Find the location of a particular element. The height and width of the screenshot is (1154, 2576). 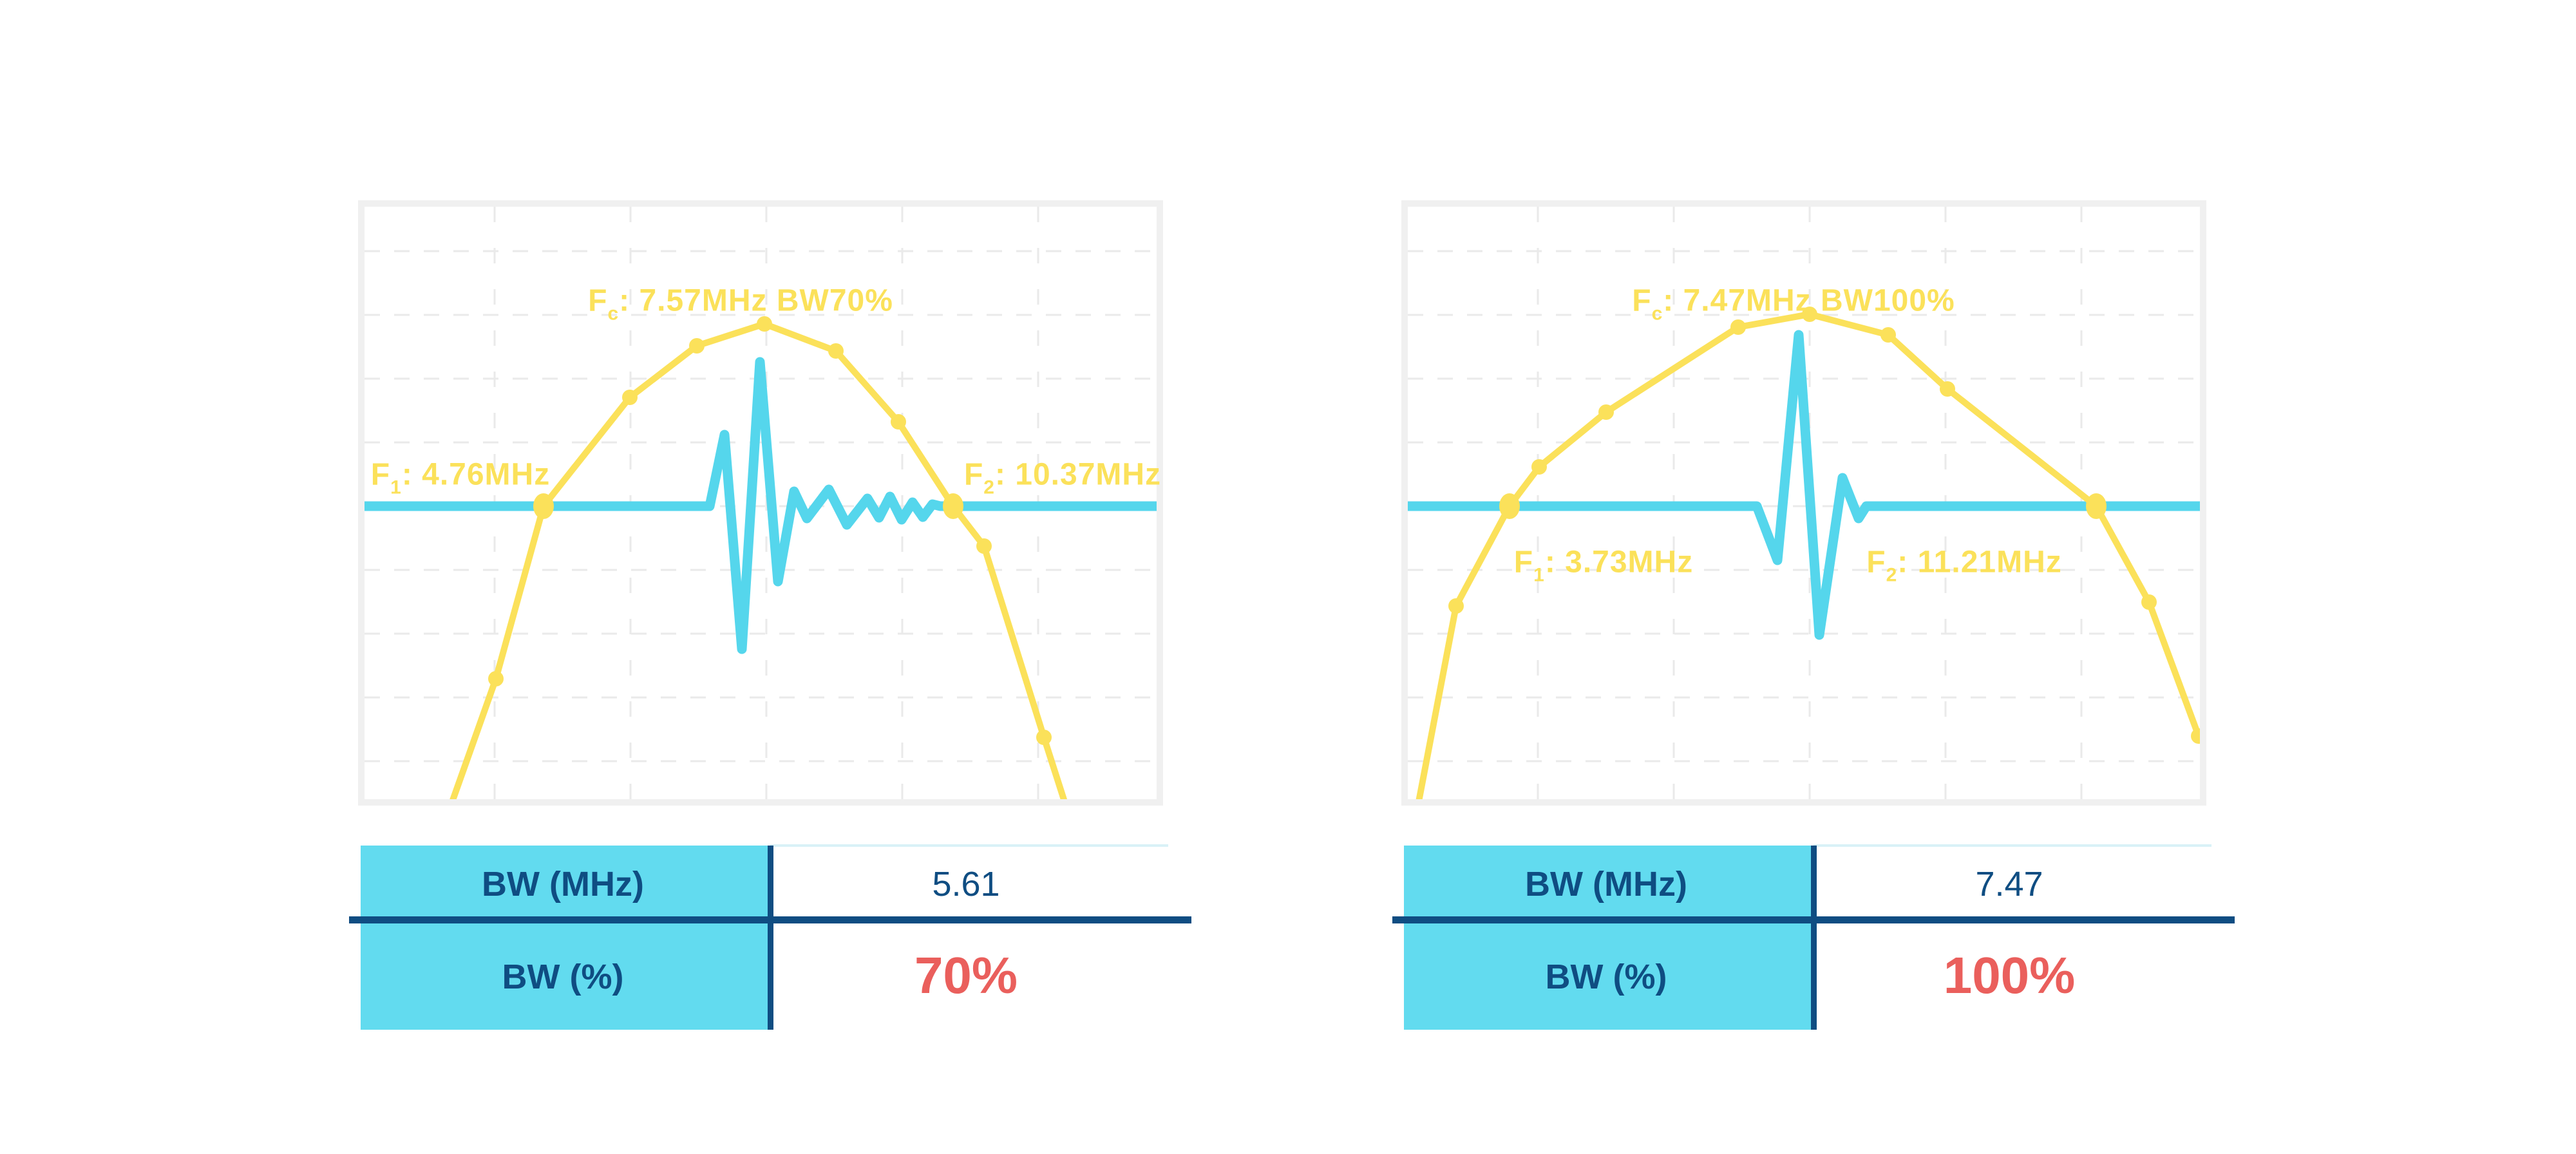

bw-pct-value: 100% is located at coordinates (2010, 975).